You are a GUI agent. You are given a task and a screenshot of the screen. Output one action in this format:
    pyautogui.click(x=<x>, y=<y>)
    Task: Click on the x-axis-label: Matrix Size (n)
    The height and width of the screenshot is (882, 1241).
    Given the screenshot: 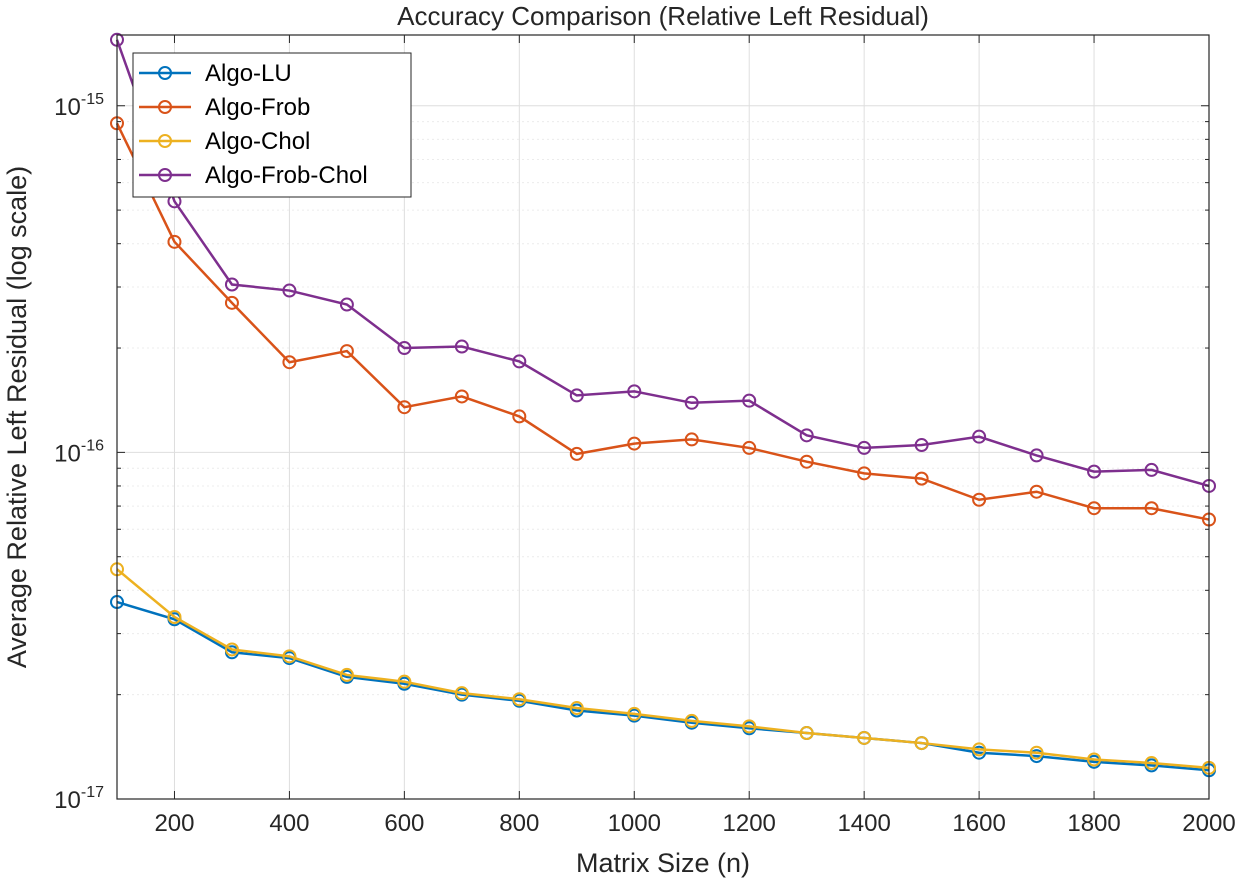 What is the action you would take?
    pyautogui.click(x=663, y=863)
    